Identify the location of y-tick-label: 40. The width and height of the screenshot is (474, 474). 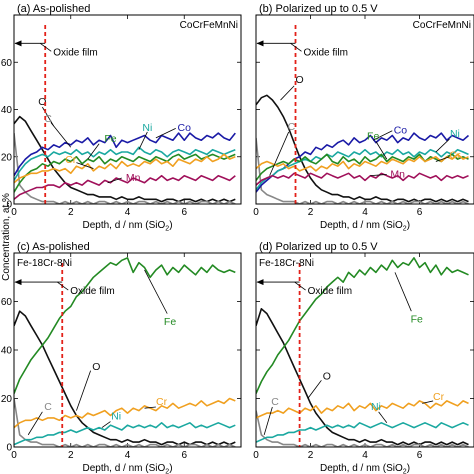
(7, 110).